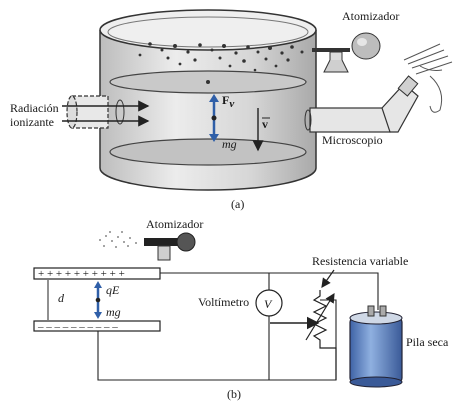 The image size is (460, 407). I want to click on caption-a: (a), so click(237, 204).